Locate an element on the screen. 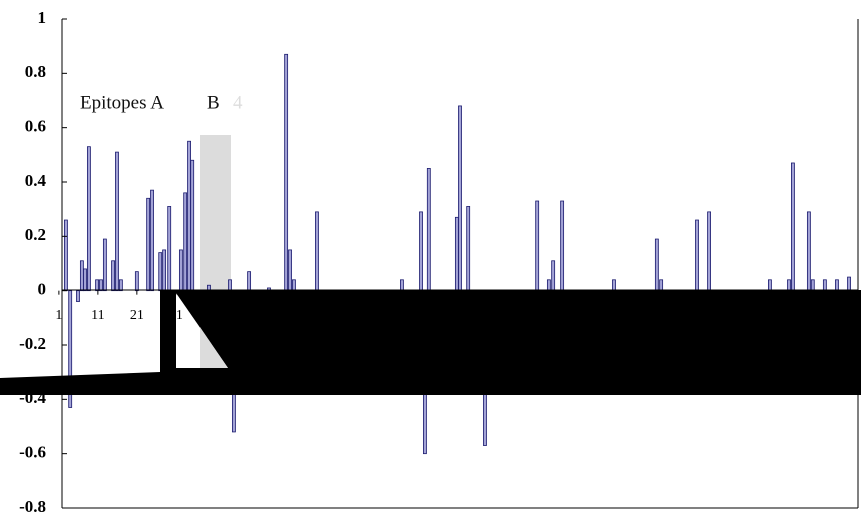 The height and width of the screenshot is (515, 861). y-tick-label: 0.8 is located at coordinates (35, 71).